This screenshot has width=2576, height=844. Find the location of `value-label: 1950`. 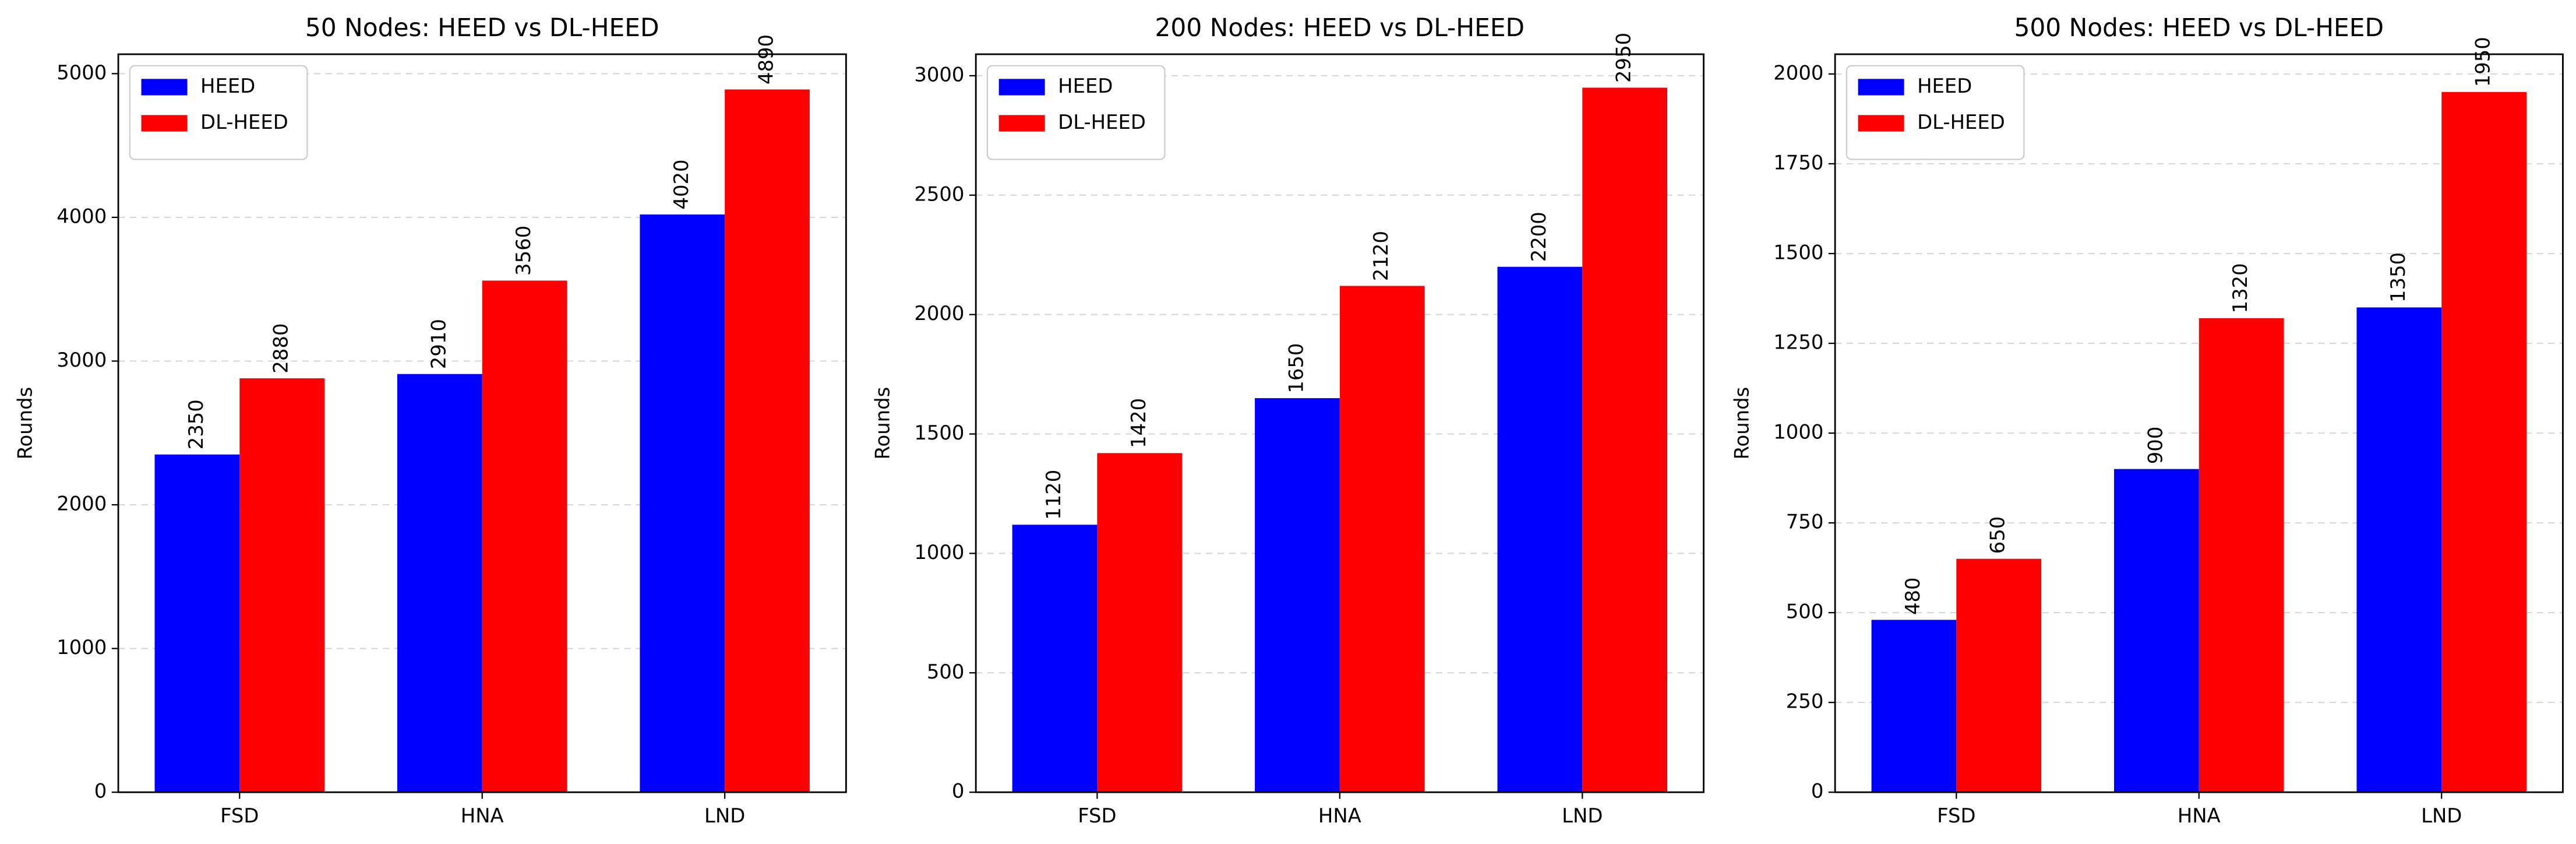

value-label: 1950 is located at coordinates (2483, 62).